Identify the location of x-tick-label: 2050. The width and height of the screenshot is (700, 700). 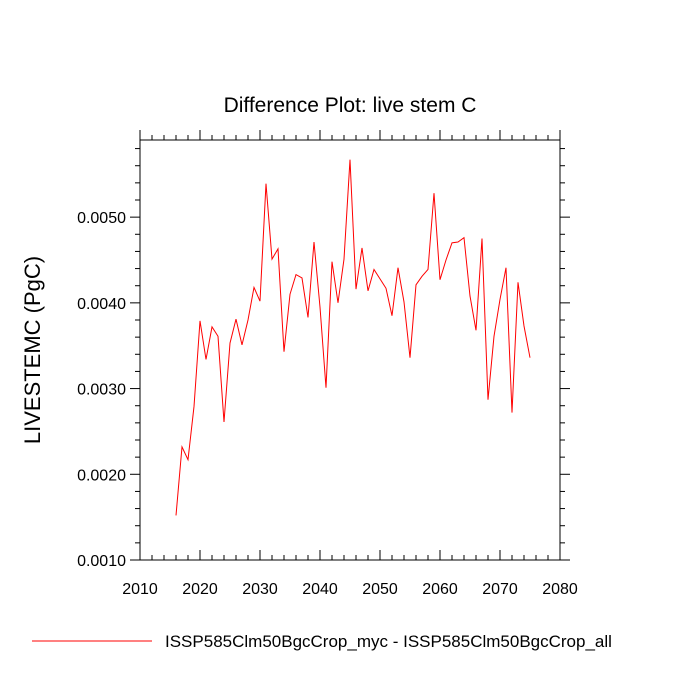
(380, 589).